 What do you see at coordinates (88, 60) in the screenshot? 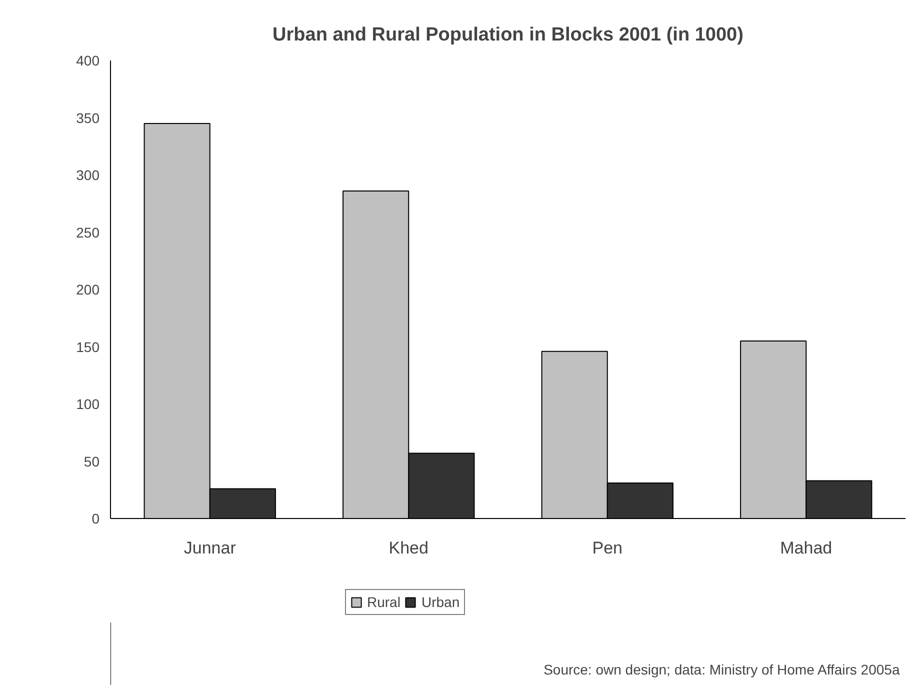
I see `y-tick-label: 400` at bounding box center [88, 60].